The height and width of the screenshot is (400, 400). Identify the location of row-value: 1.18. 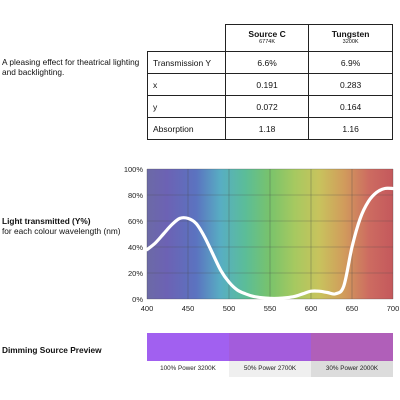
(267, 128).